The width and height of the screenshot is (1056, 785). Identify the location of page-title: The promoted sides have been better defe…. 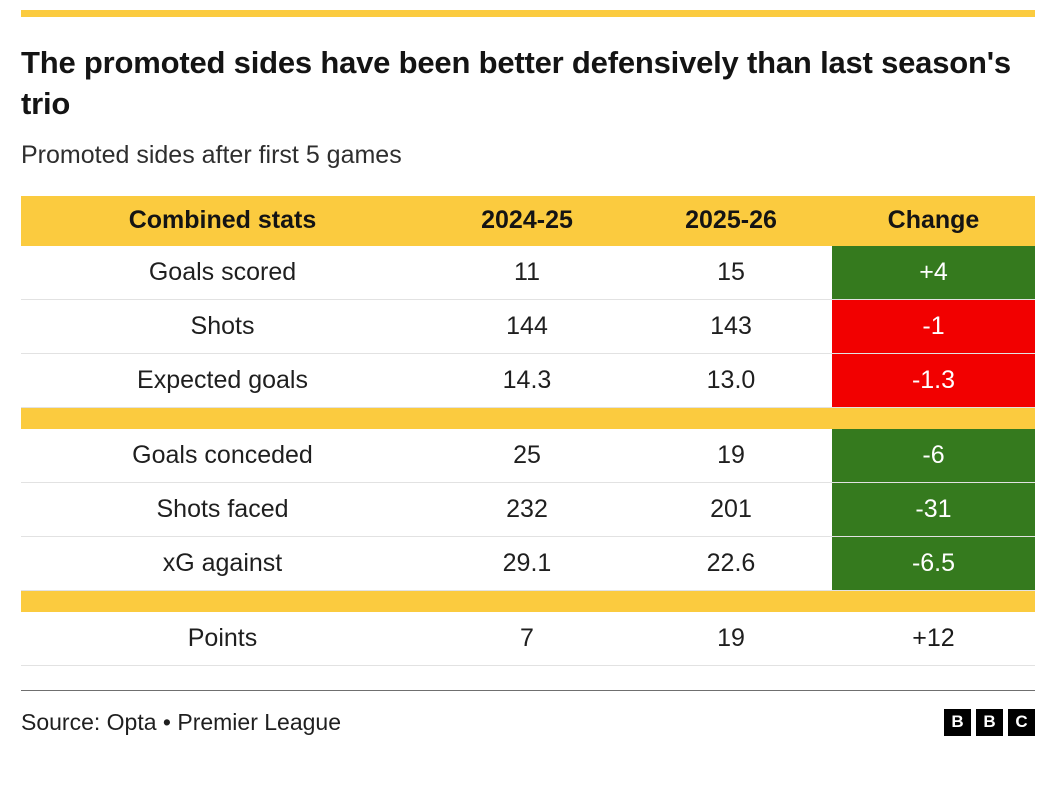
(516, 83).